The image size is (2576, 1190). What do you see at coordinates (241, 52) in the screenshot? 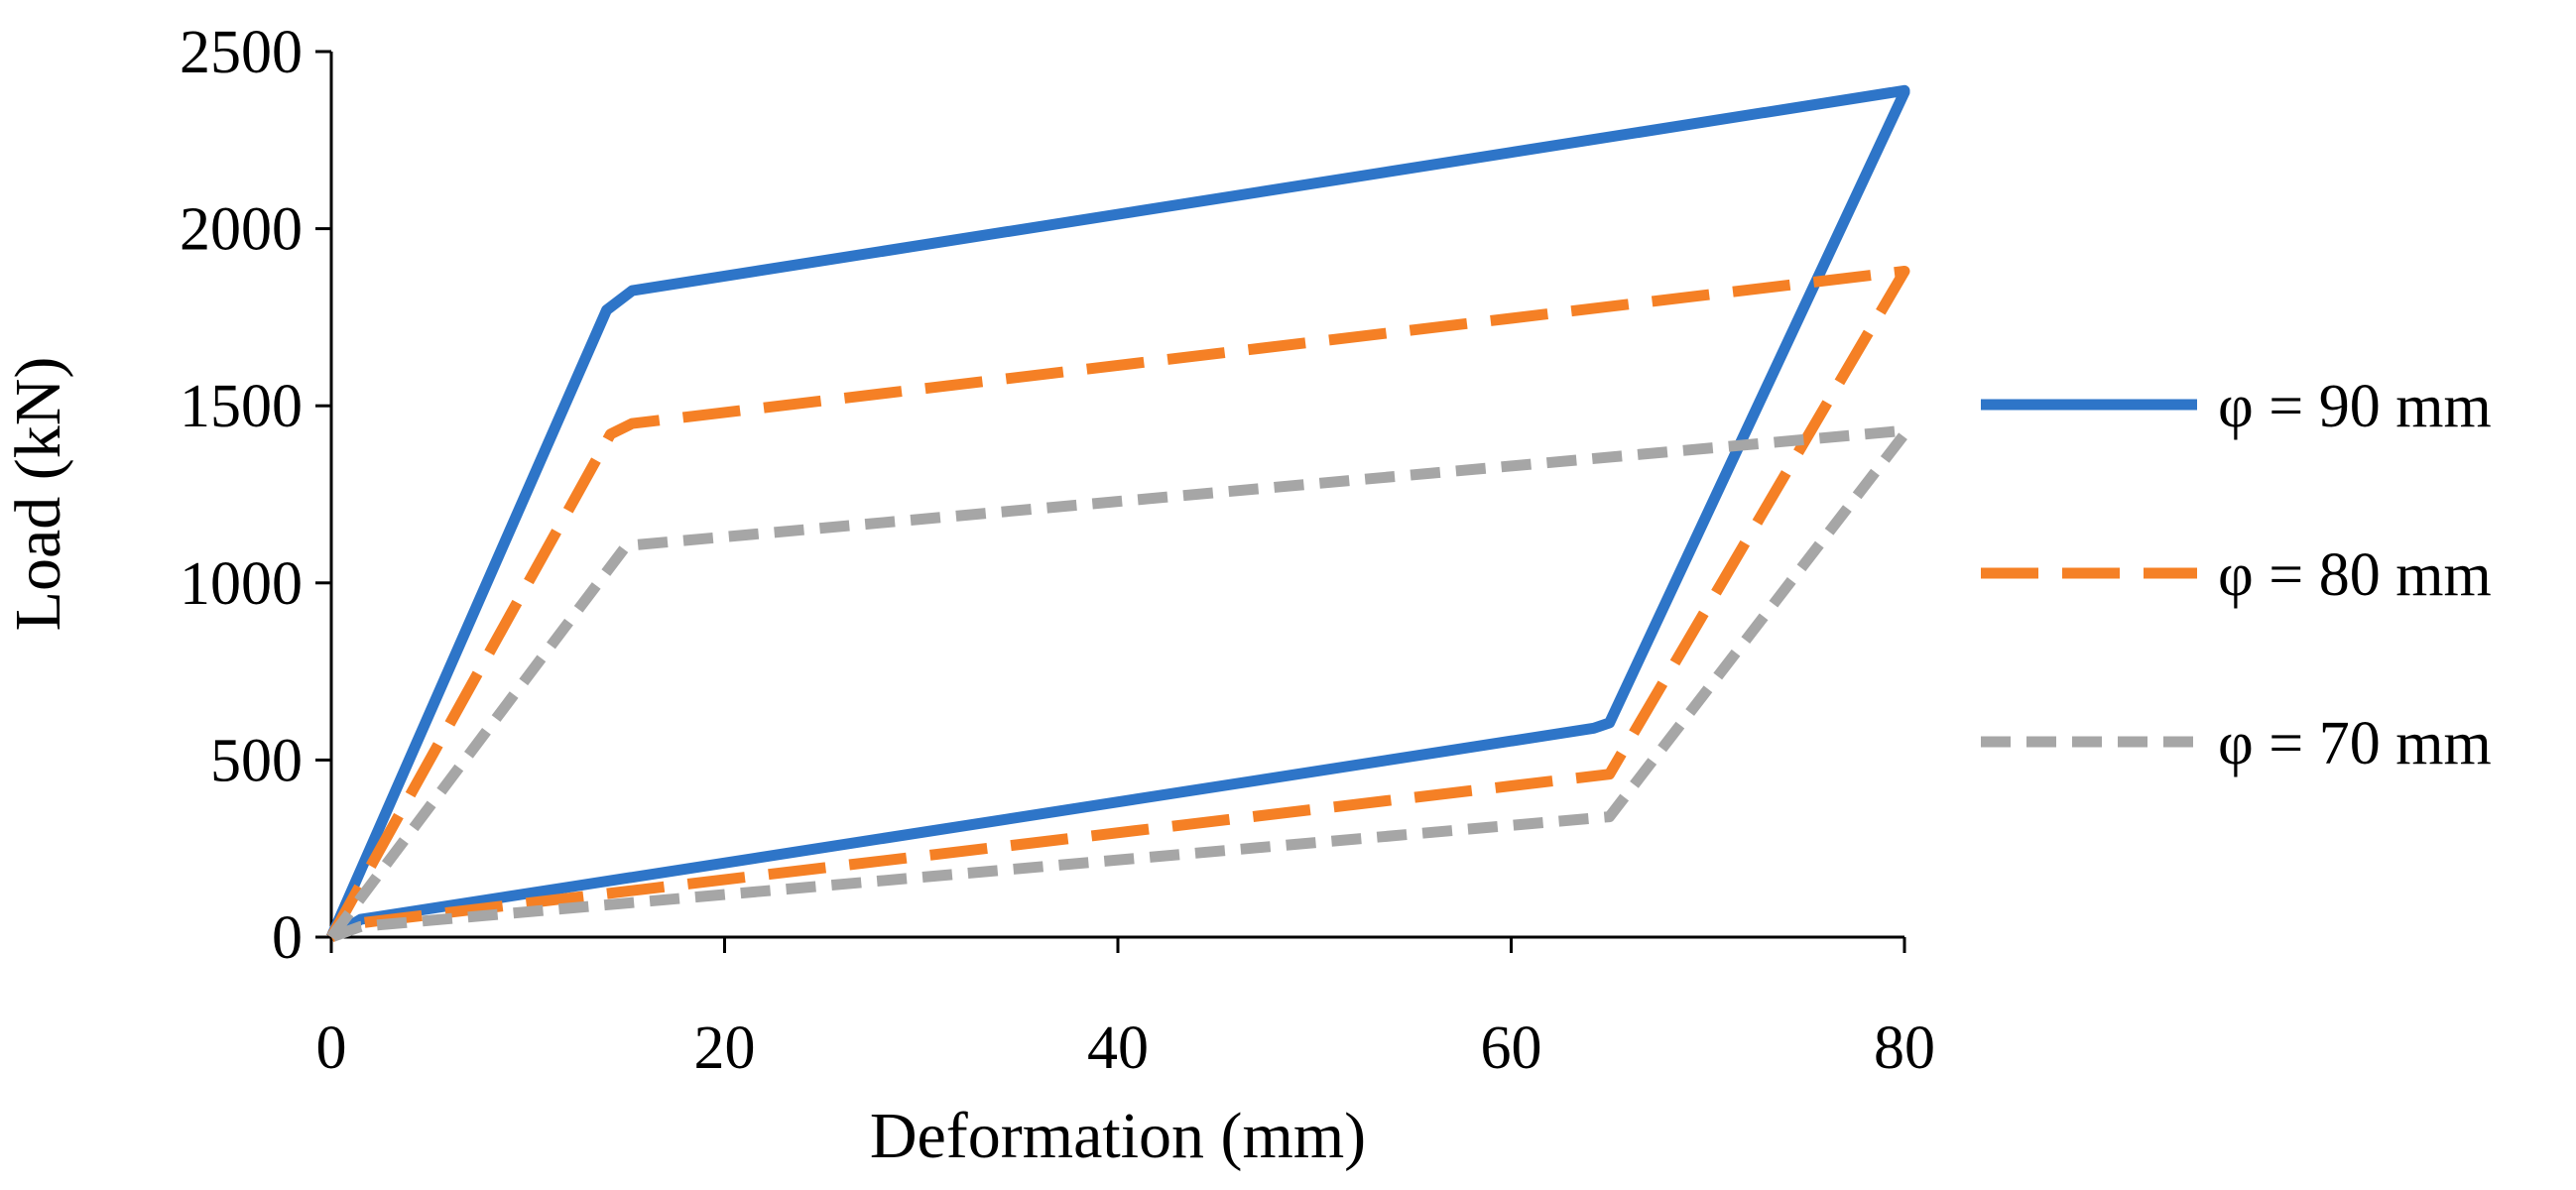
I see `y-tick-label: 2500` at bounding box center [241, 52].